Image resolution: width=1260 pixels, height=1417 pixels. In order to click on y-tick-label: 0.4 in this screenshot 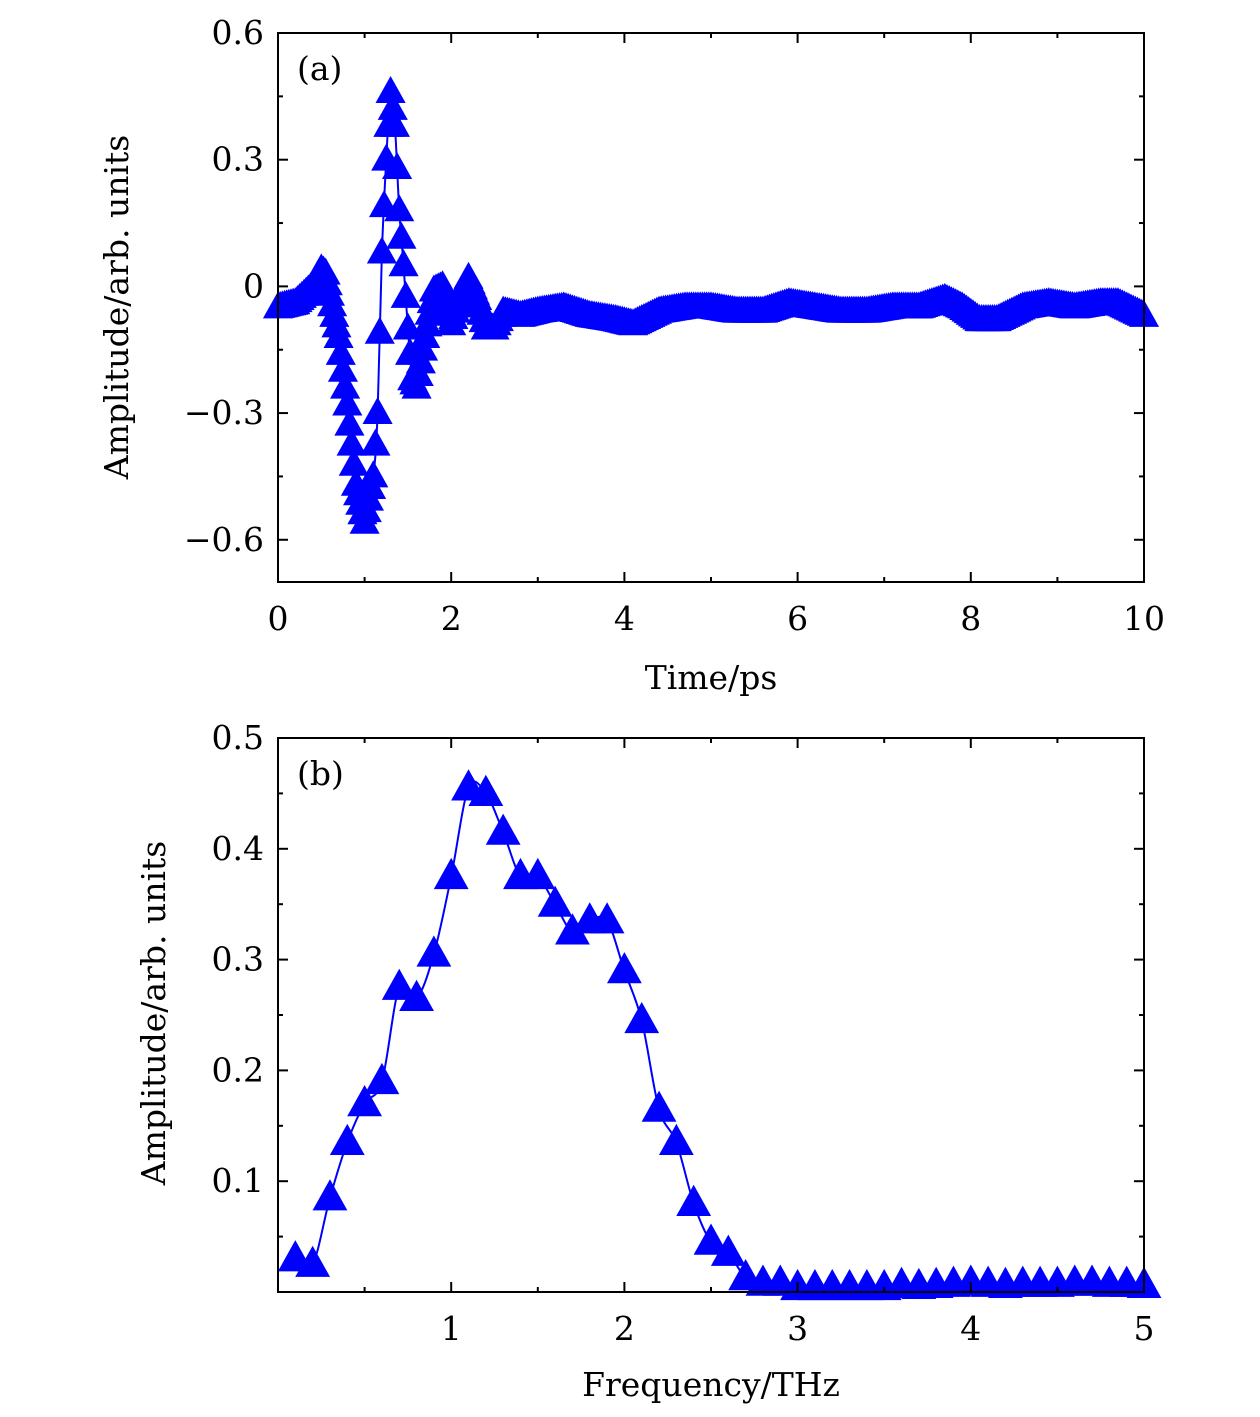, I will do `click(238, 848)`.